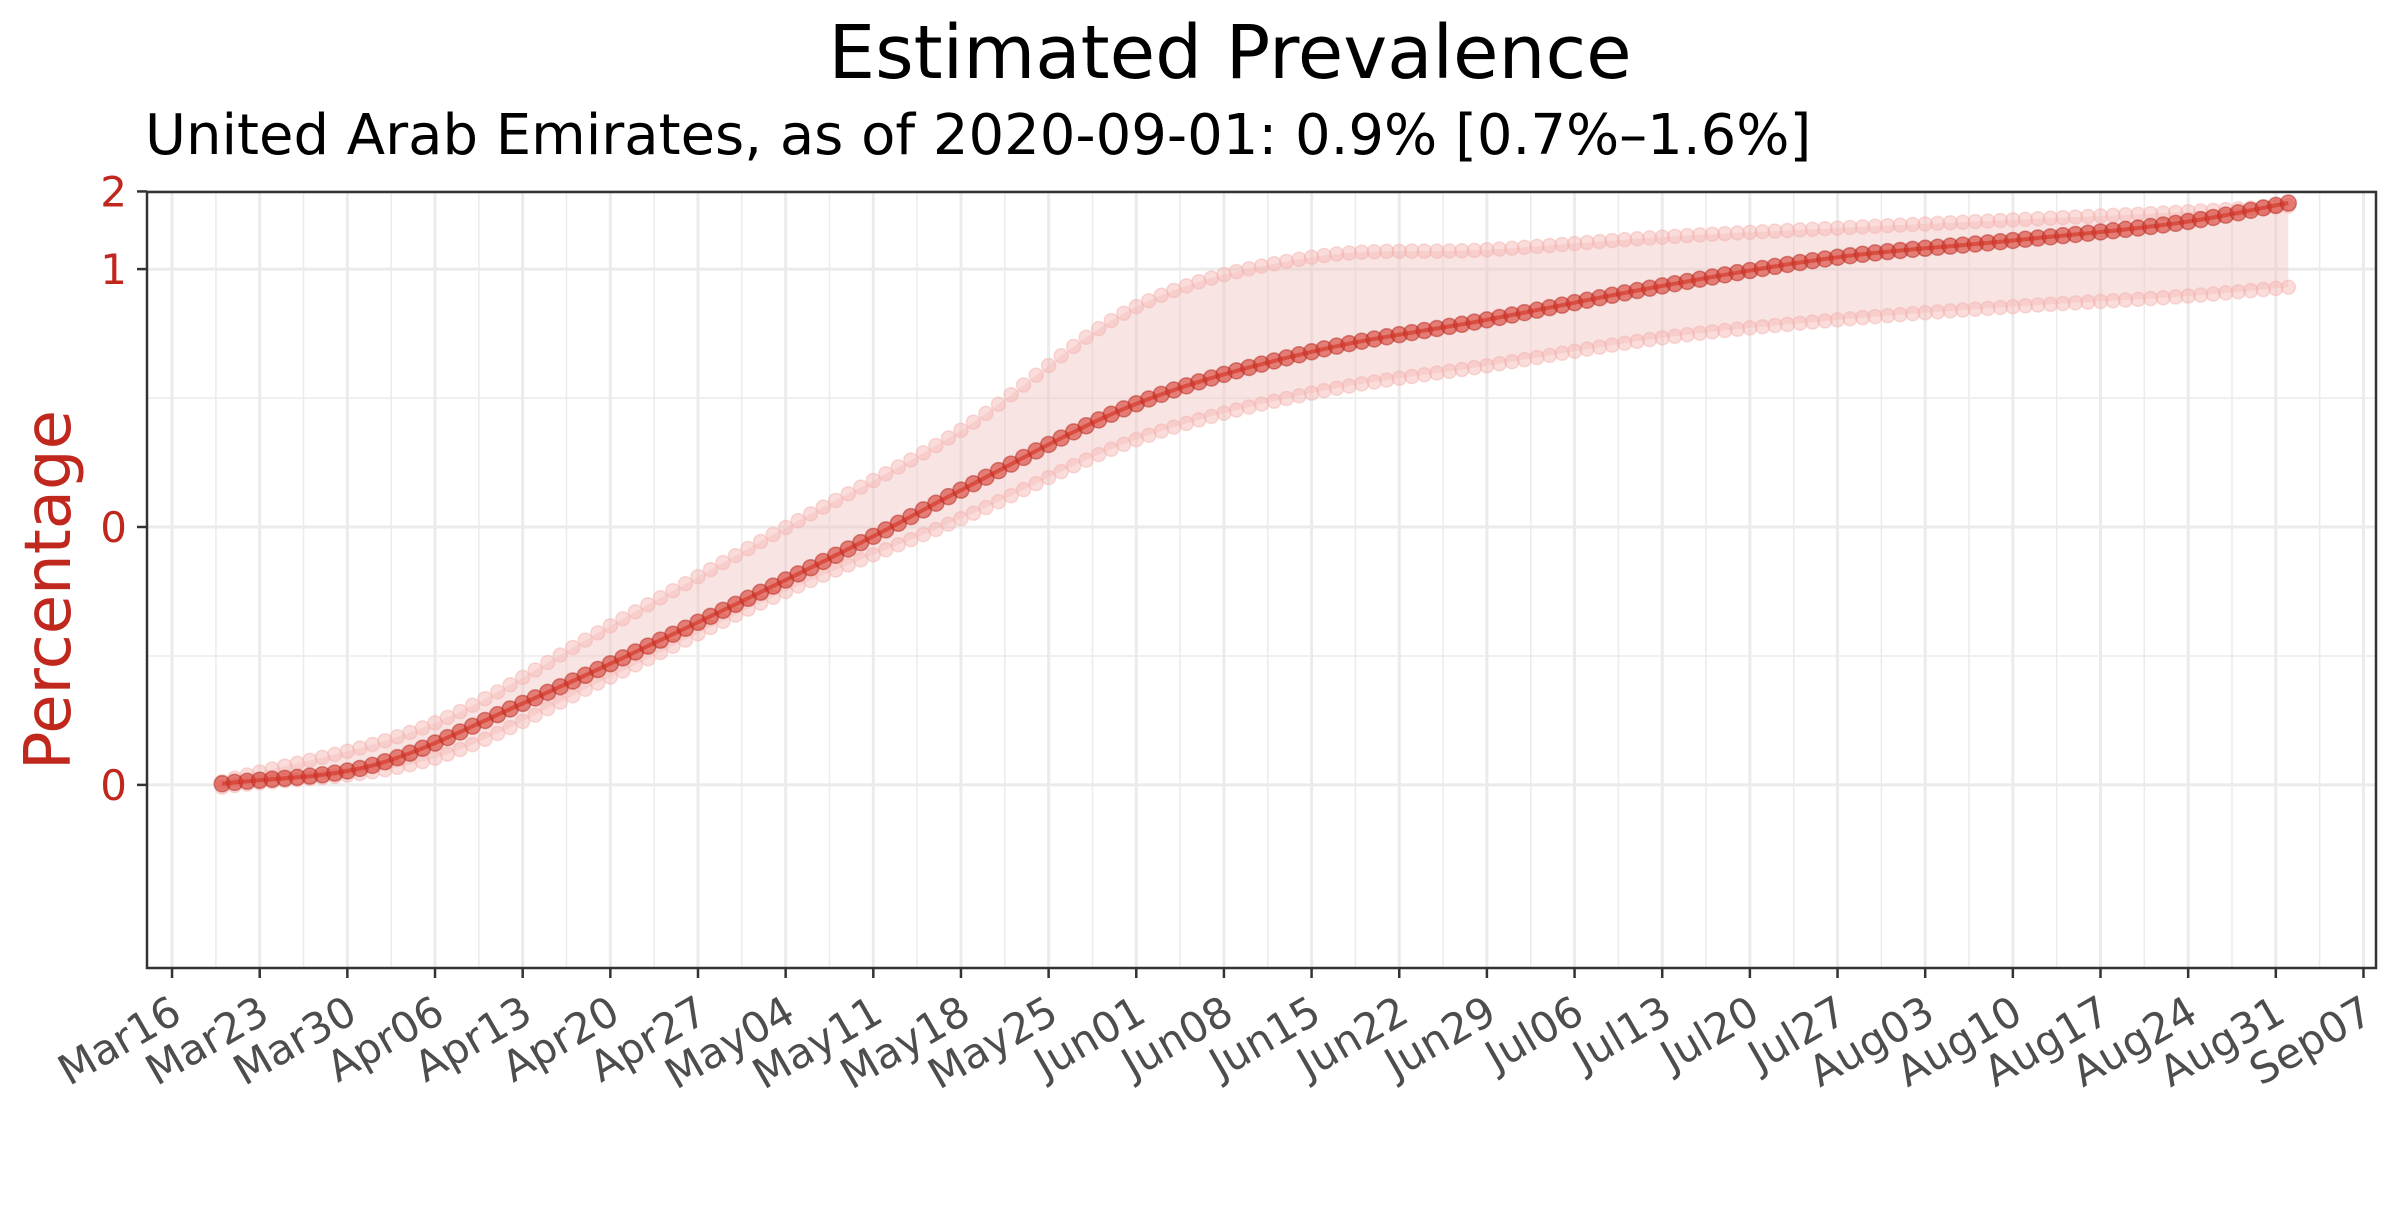 Image resolution: width=2400 pixels, height=1205 pixels. Describe the element at coordinates (113, 269) in the screenshot. I see `y-tick-label: 1` at that location.